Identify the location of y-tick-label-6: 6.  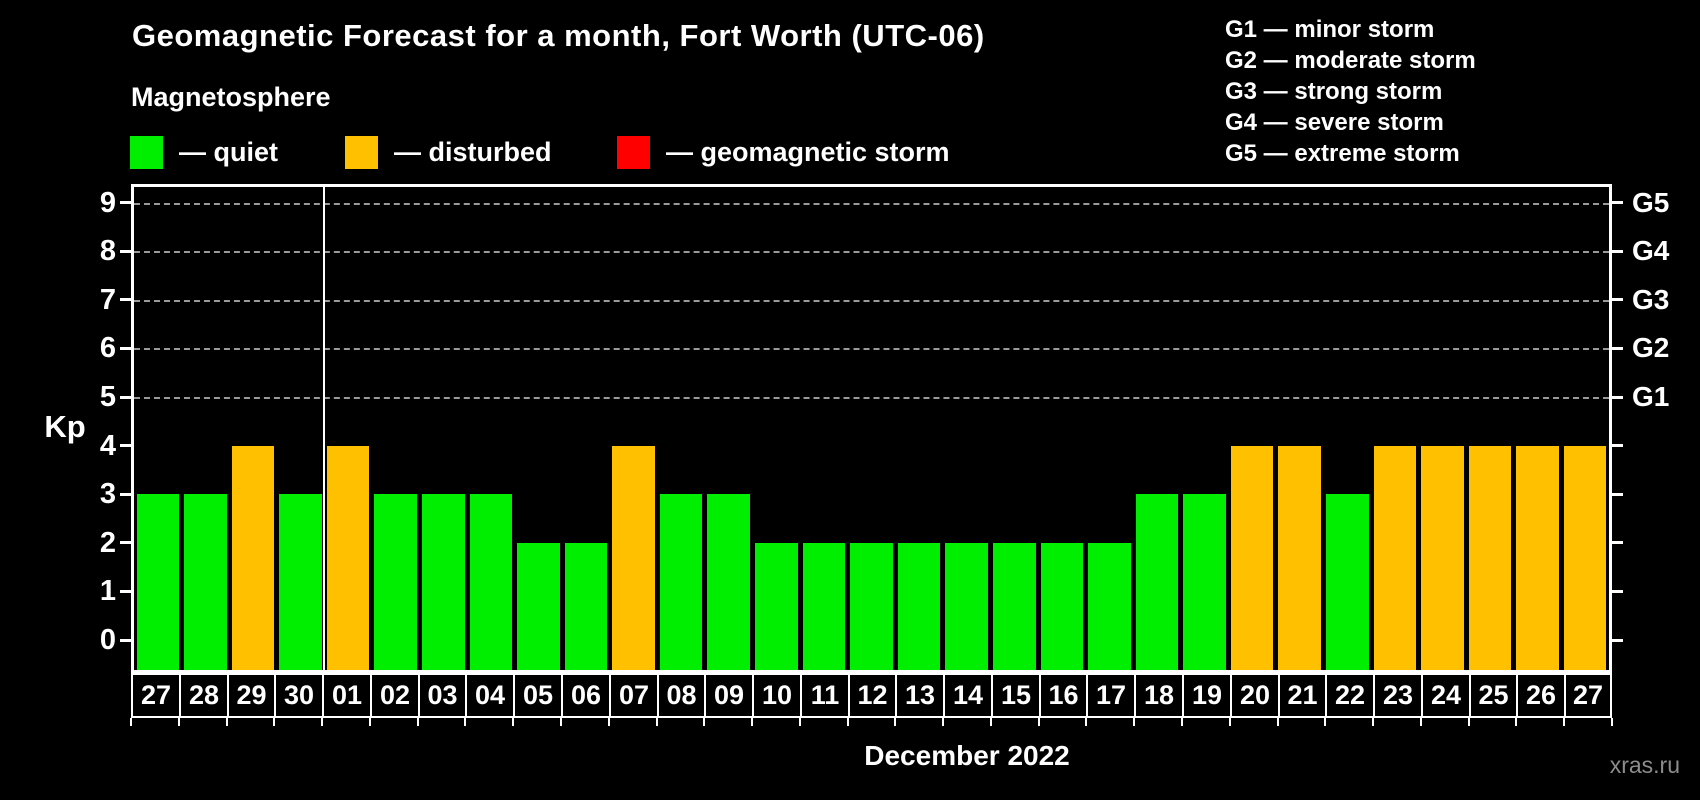
(107, 348).